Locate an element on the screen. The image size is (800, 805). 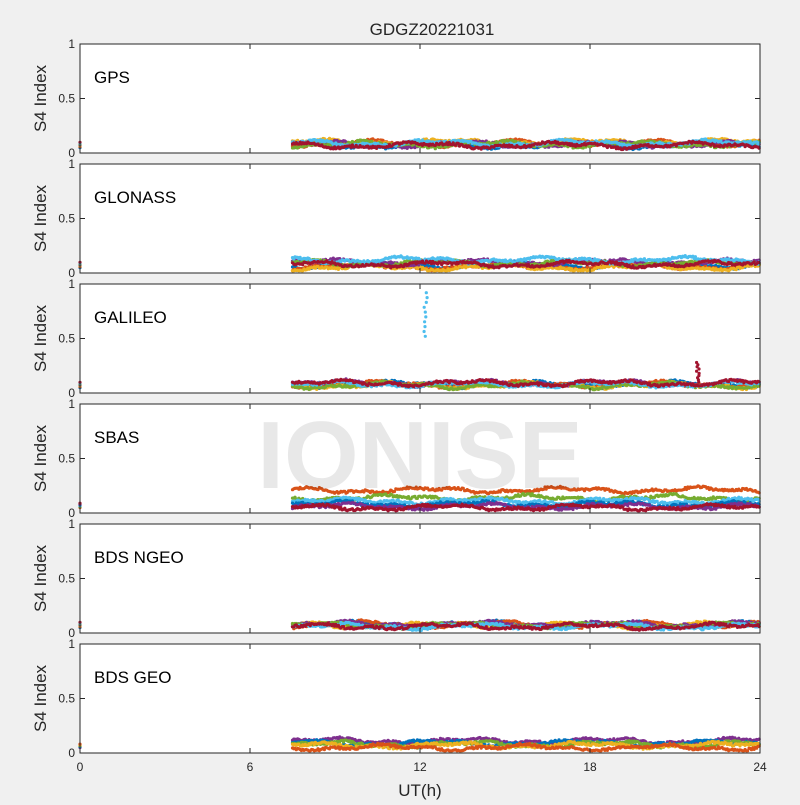
y-axis-label: S4 Index is located at coordinates (40, 98).